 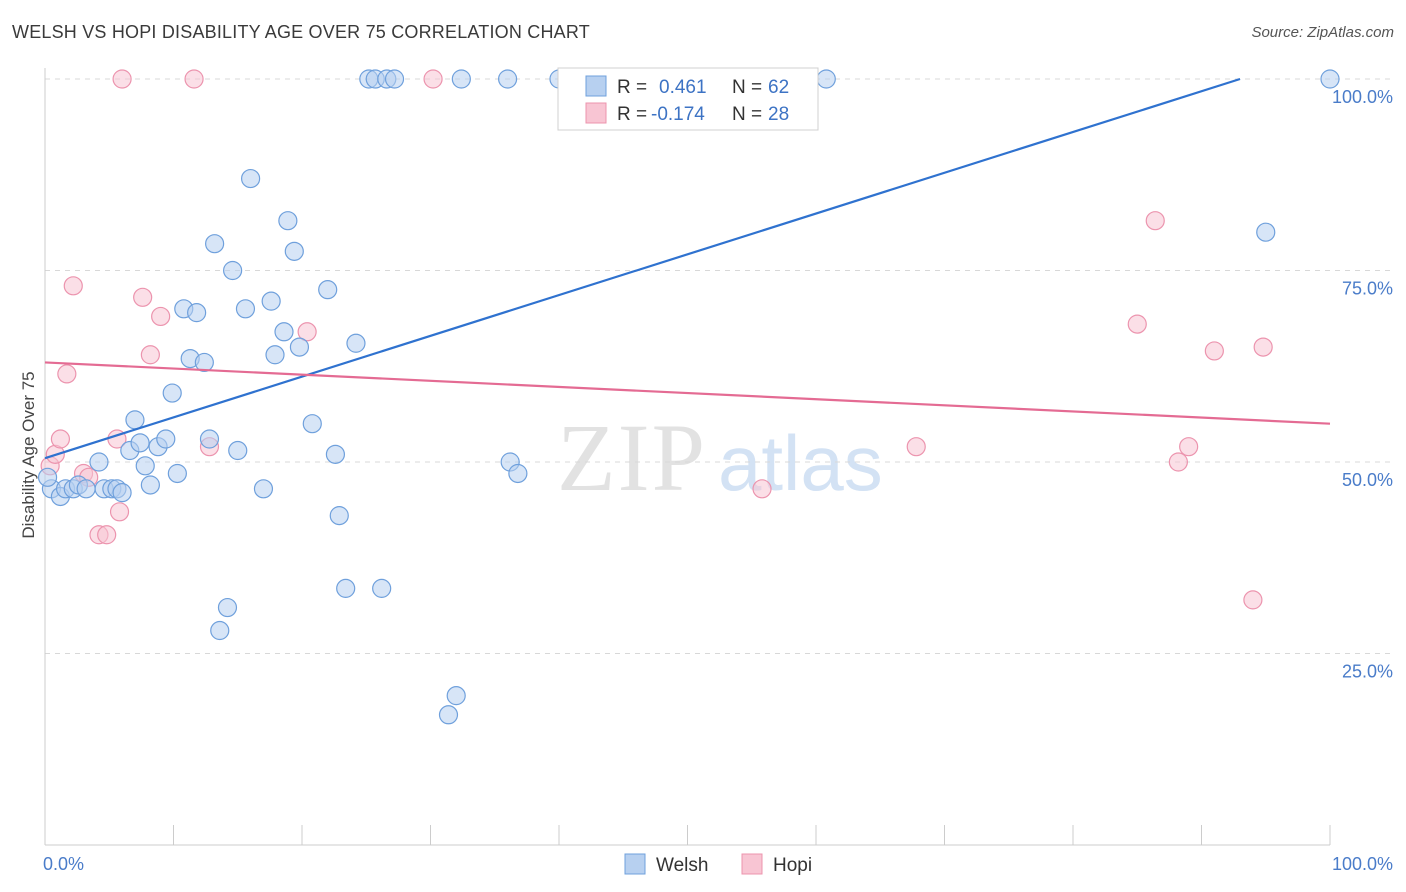 I want to click on y-tick-label: 100.0%, so click(x=1362, y=97).